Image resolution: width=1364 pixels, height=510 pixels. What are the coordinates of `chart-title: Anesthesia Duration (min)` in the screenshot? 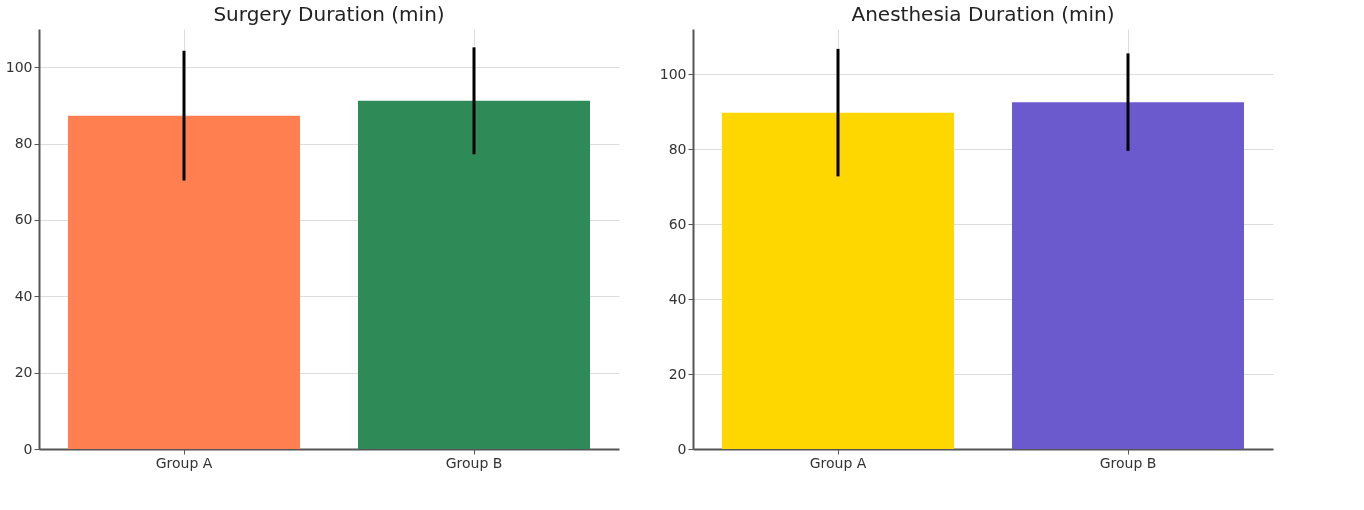 It's located at (983, 14).